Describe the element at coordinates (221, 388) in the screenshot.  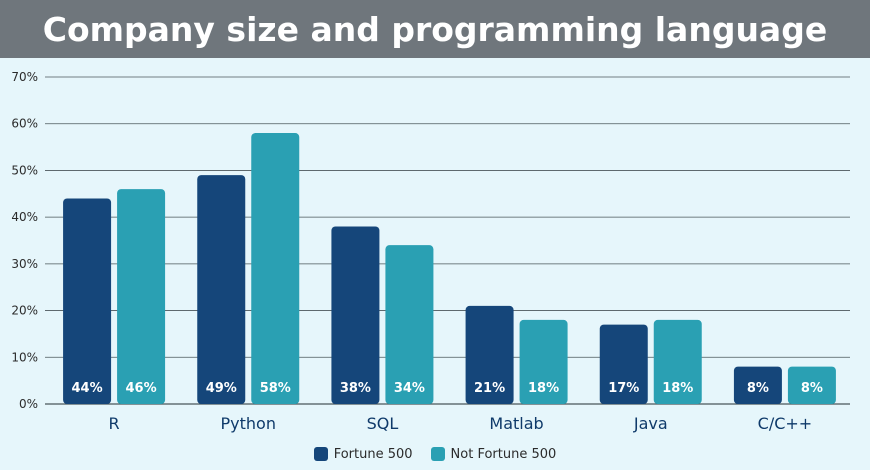
I see `bar-value-label: 49%` at that location.